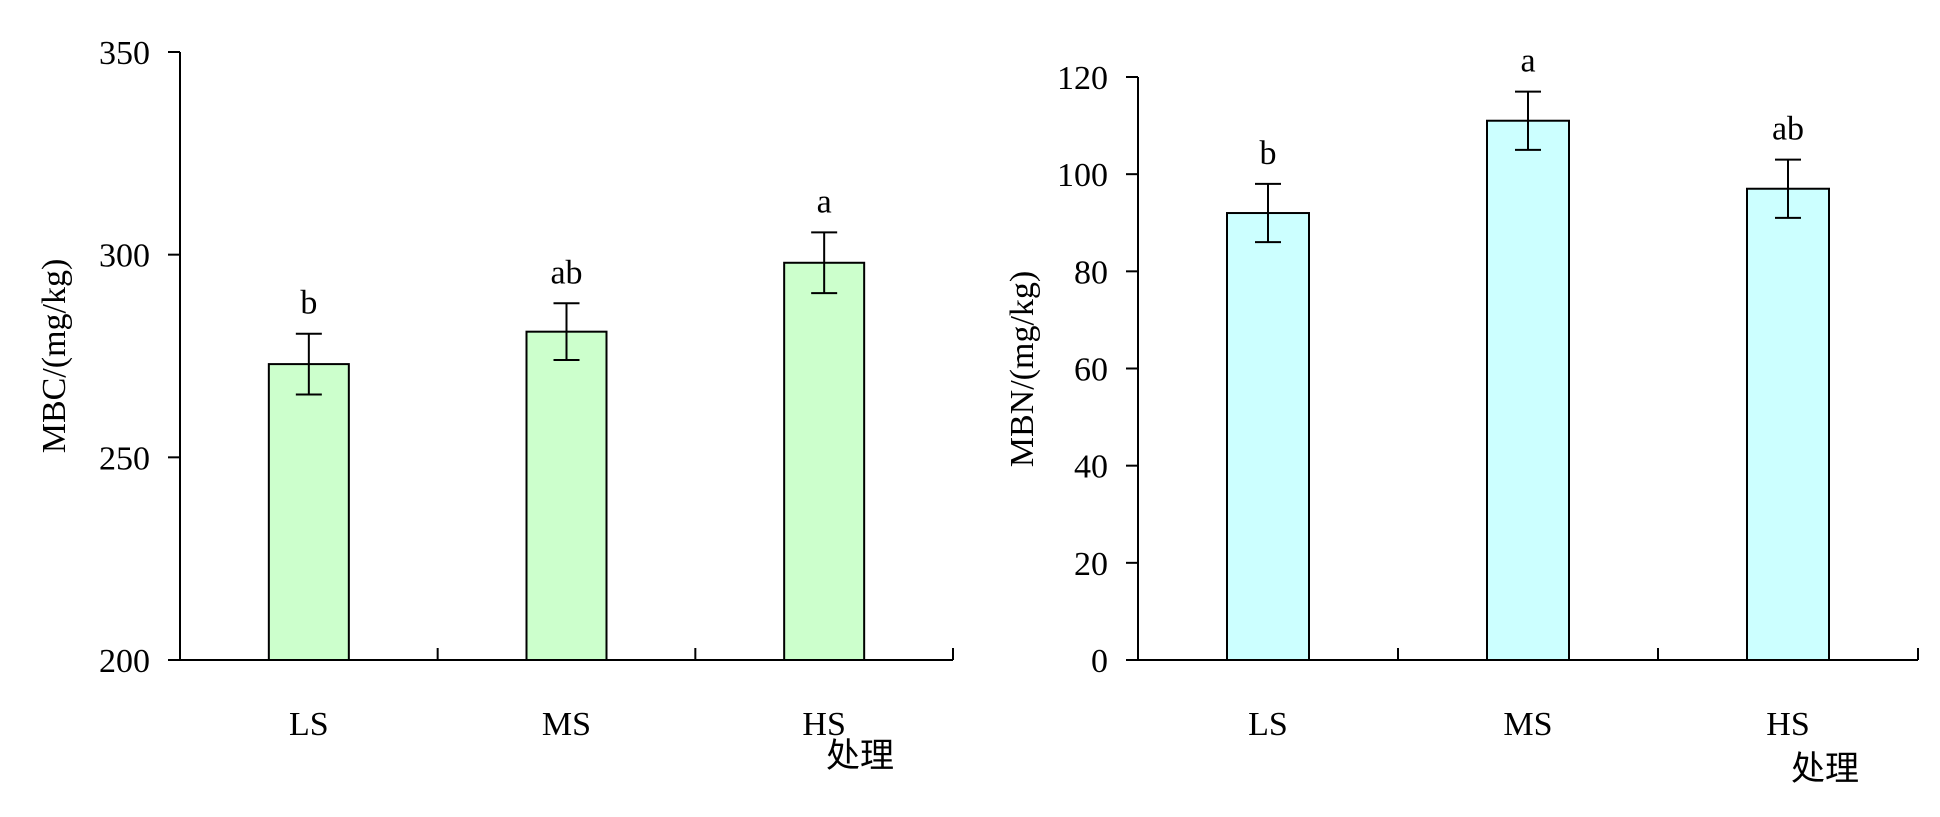  What do you see at coordinates (1091, 564) in the screenshot?
I see `y-tick-label: 20` at bounding box center [1091, 564].